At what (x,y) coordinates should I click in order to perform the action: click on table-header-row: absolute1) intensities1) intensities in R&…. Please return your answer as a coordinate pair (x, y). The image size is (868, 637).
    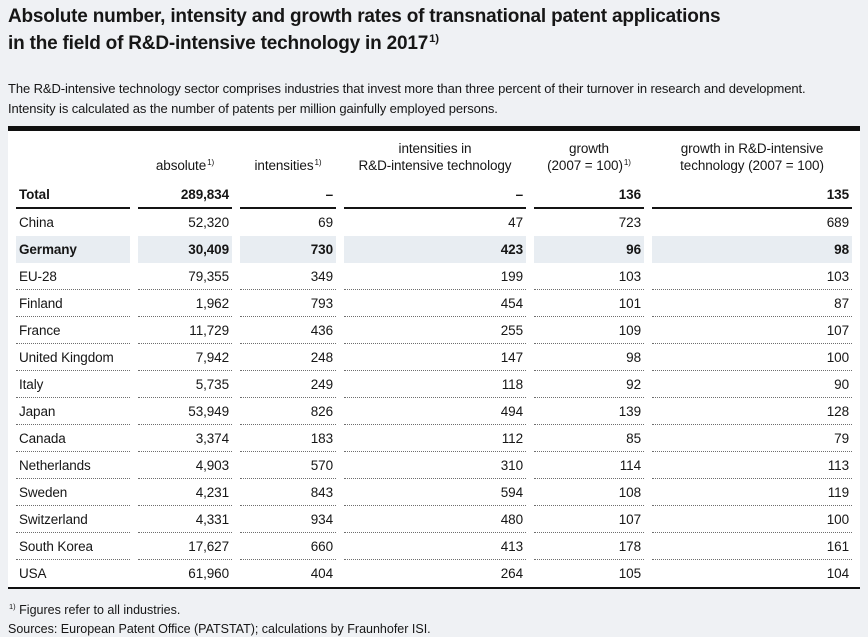
    Looking at the image, I should click on (434, 156).